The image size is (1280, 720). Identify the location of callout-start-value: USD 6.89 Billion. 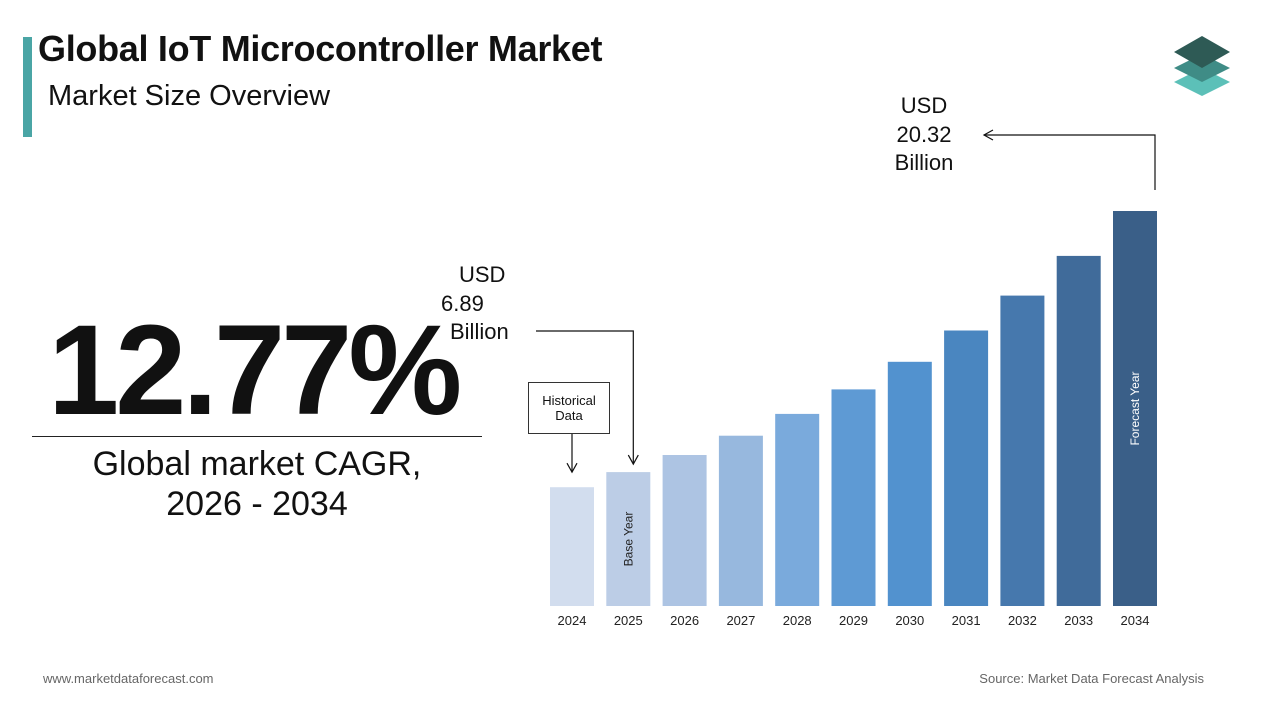
(485, 304).